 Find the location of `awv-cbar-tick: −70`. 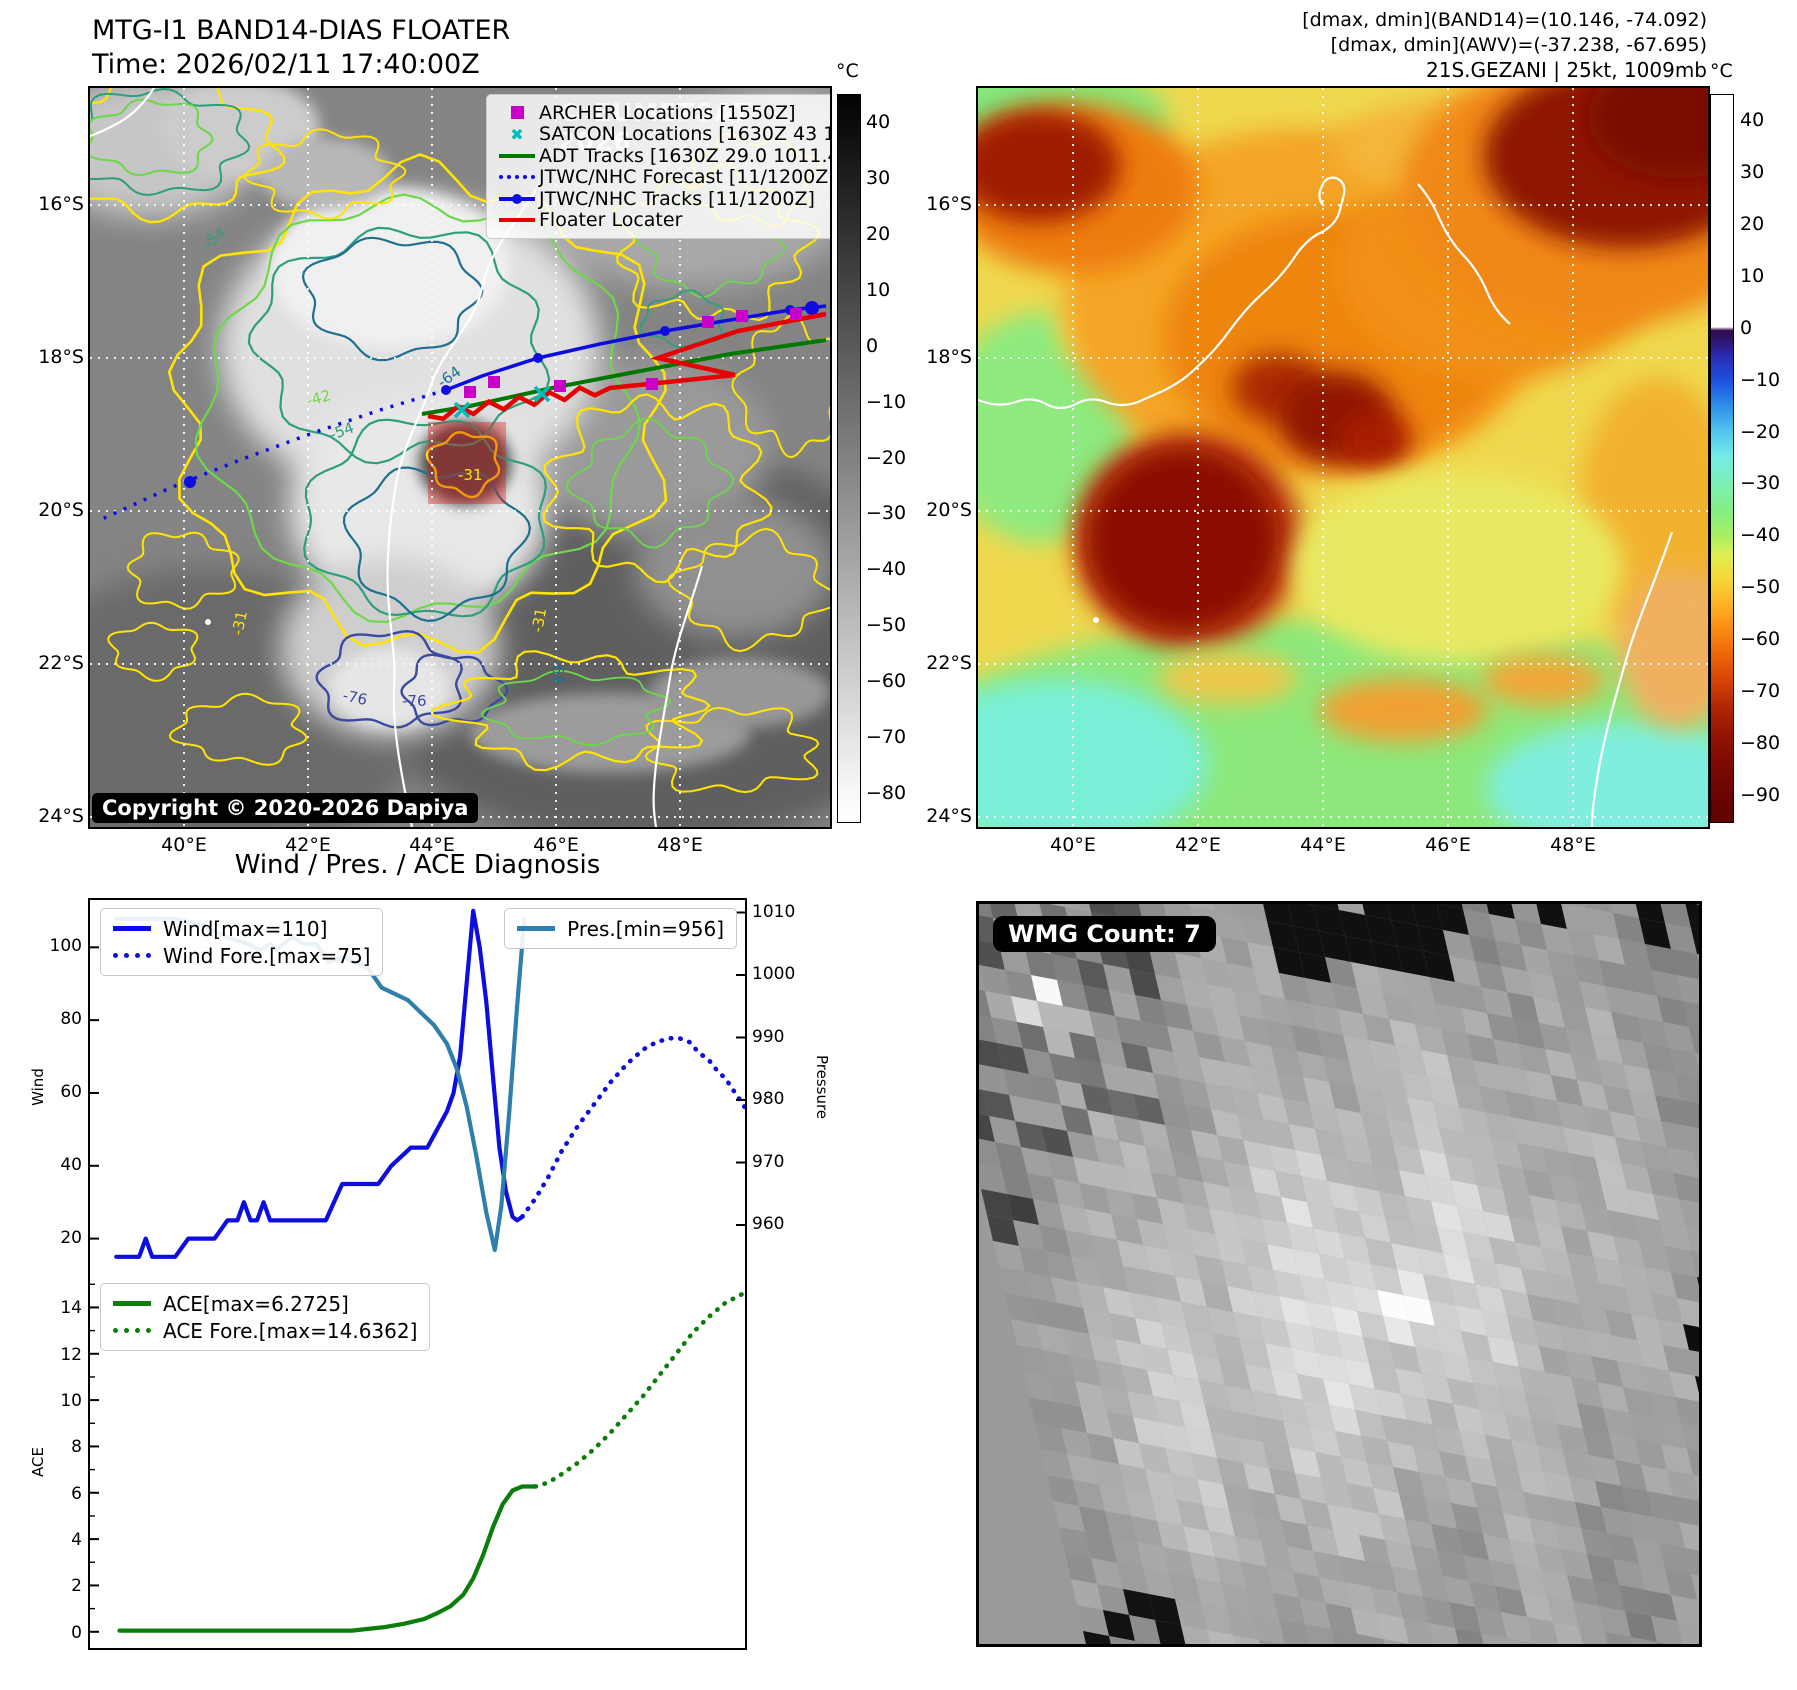

awv-cbar-tick: −70 is located at coordinates (1760, 691).